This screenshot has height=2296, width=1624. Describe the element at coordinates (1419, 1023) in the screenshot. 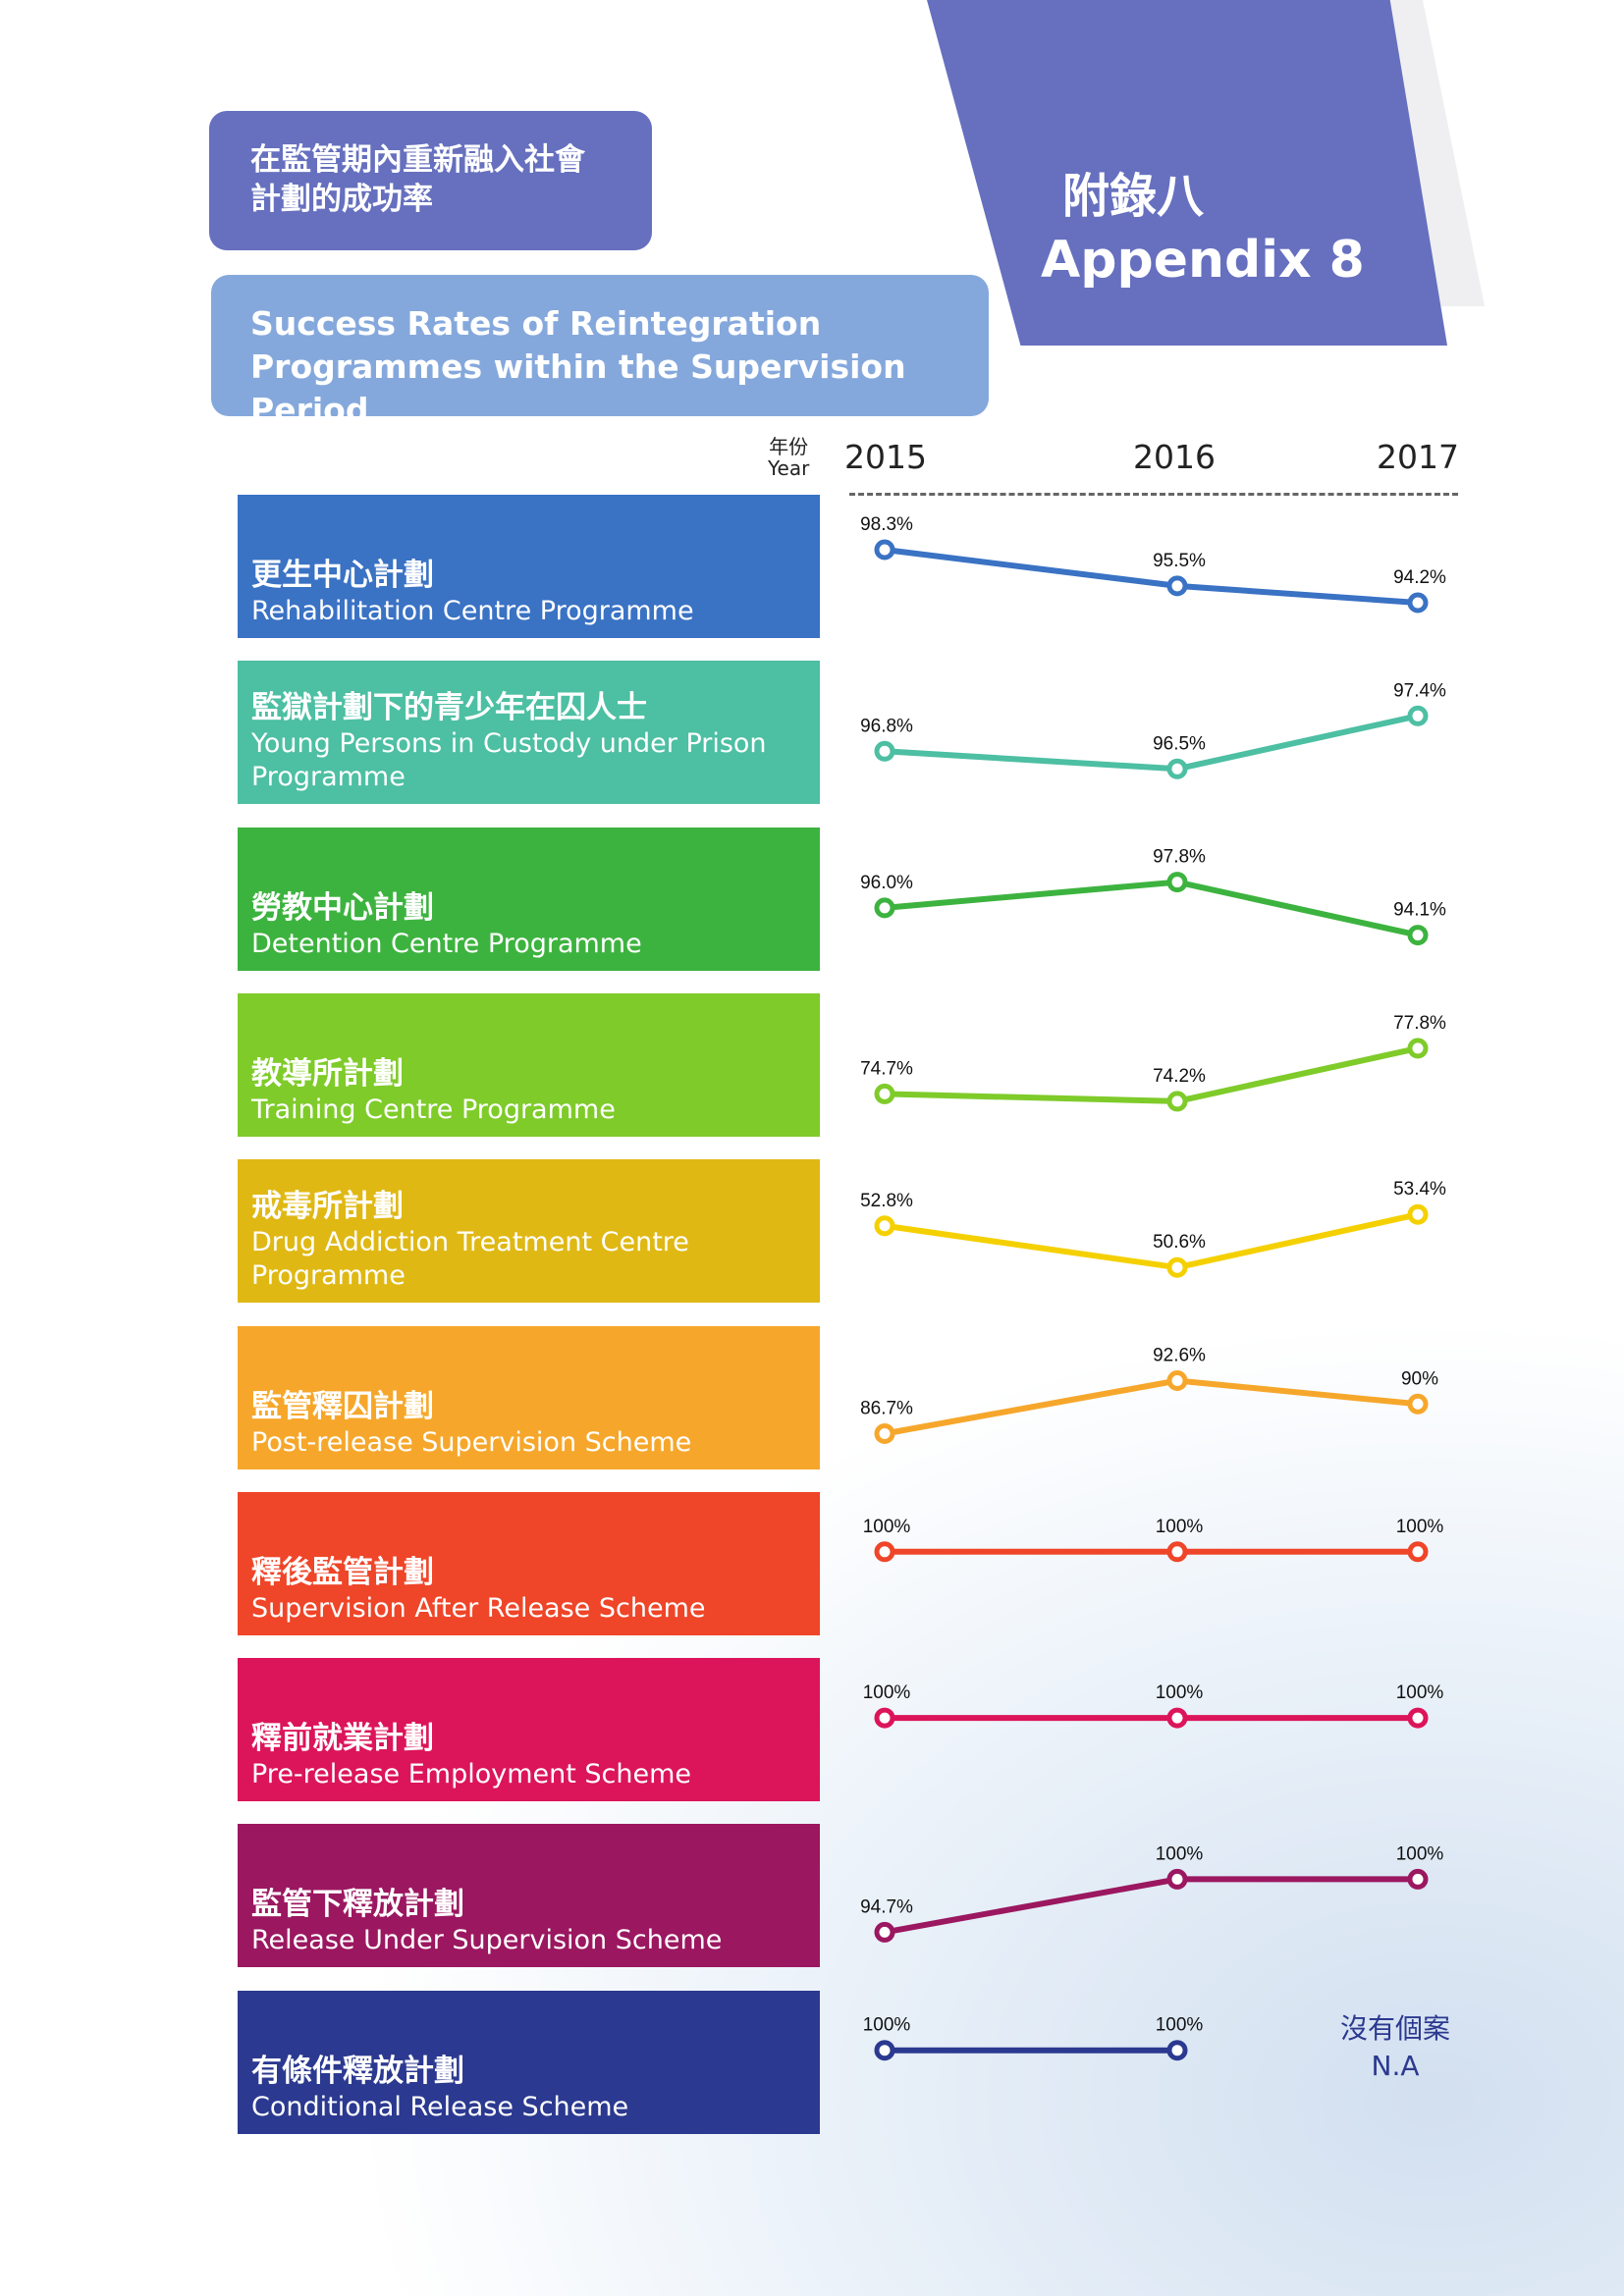

I see `data-label: 77.8%` at that location.